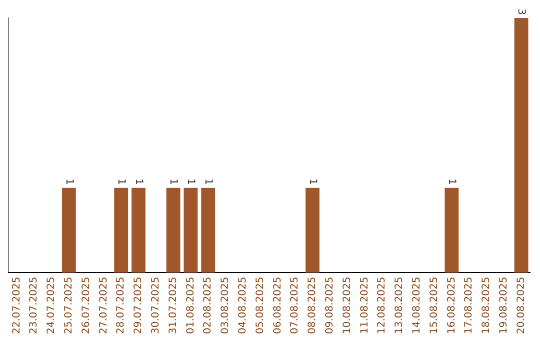  What do you see at coordinates (434, 305) in the screenshot?
I see `x-tick-label: 15.08.2025` at bounding box center [434, 305].